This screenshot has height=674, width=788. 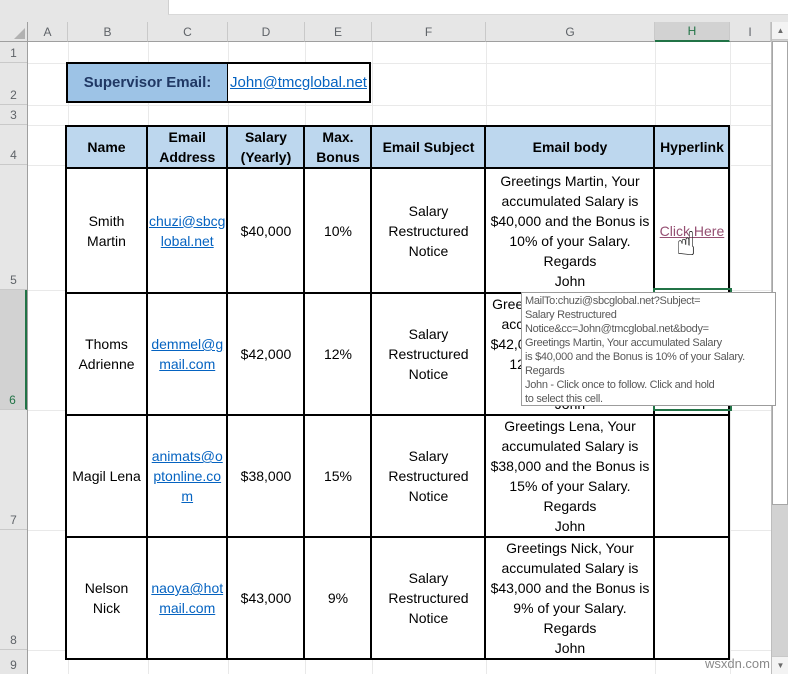 I want to click on supervisor-email-box: Supervisor Email: John@tmcglobal.net, so click(x=218, y=82).